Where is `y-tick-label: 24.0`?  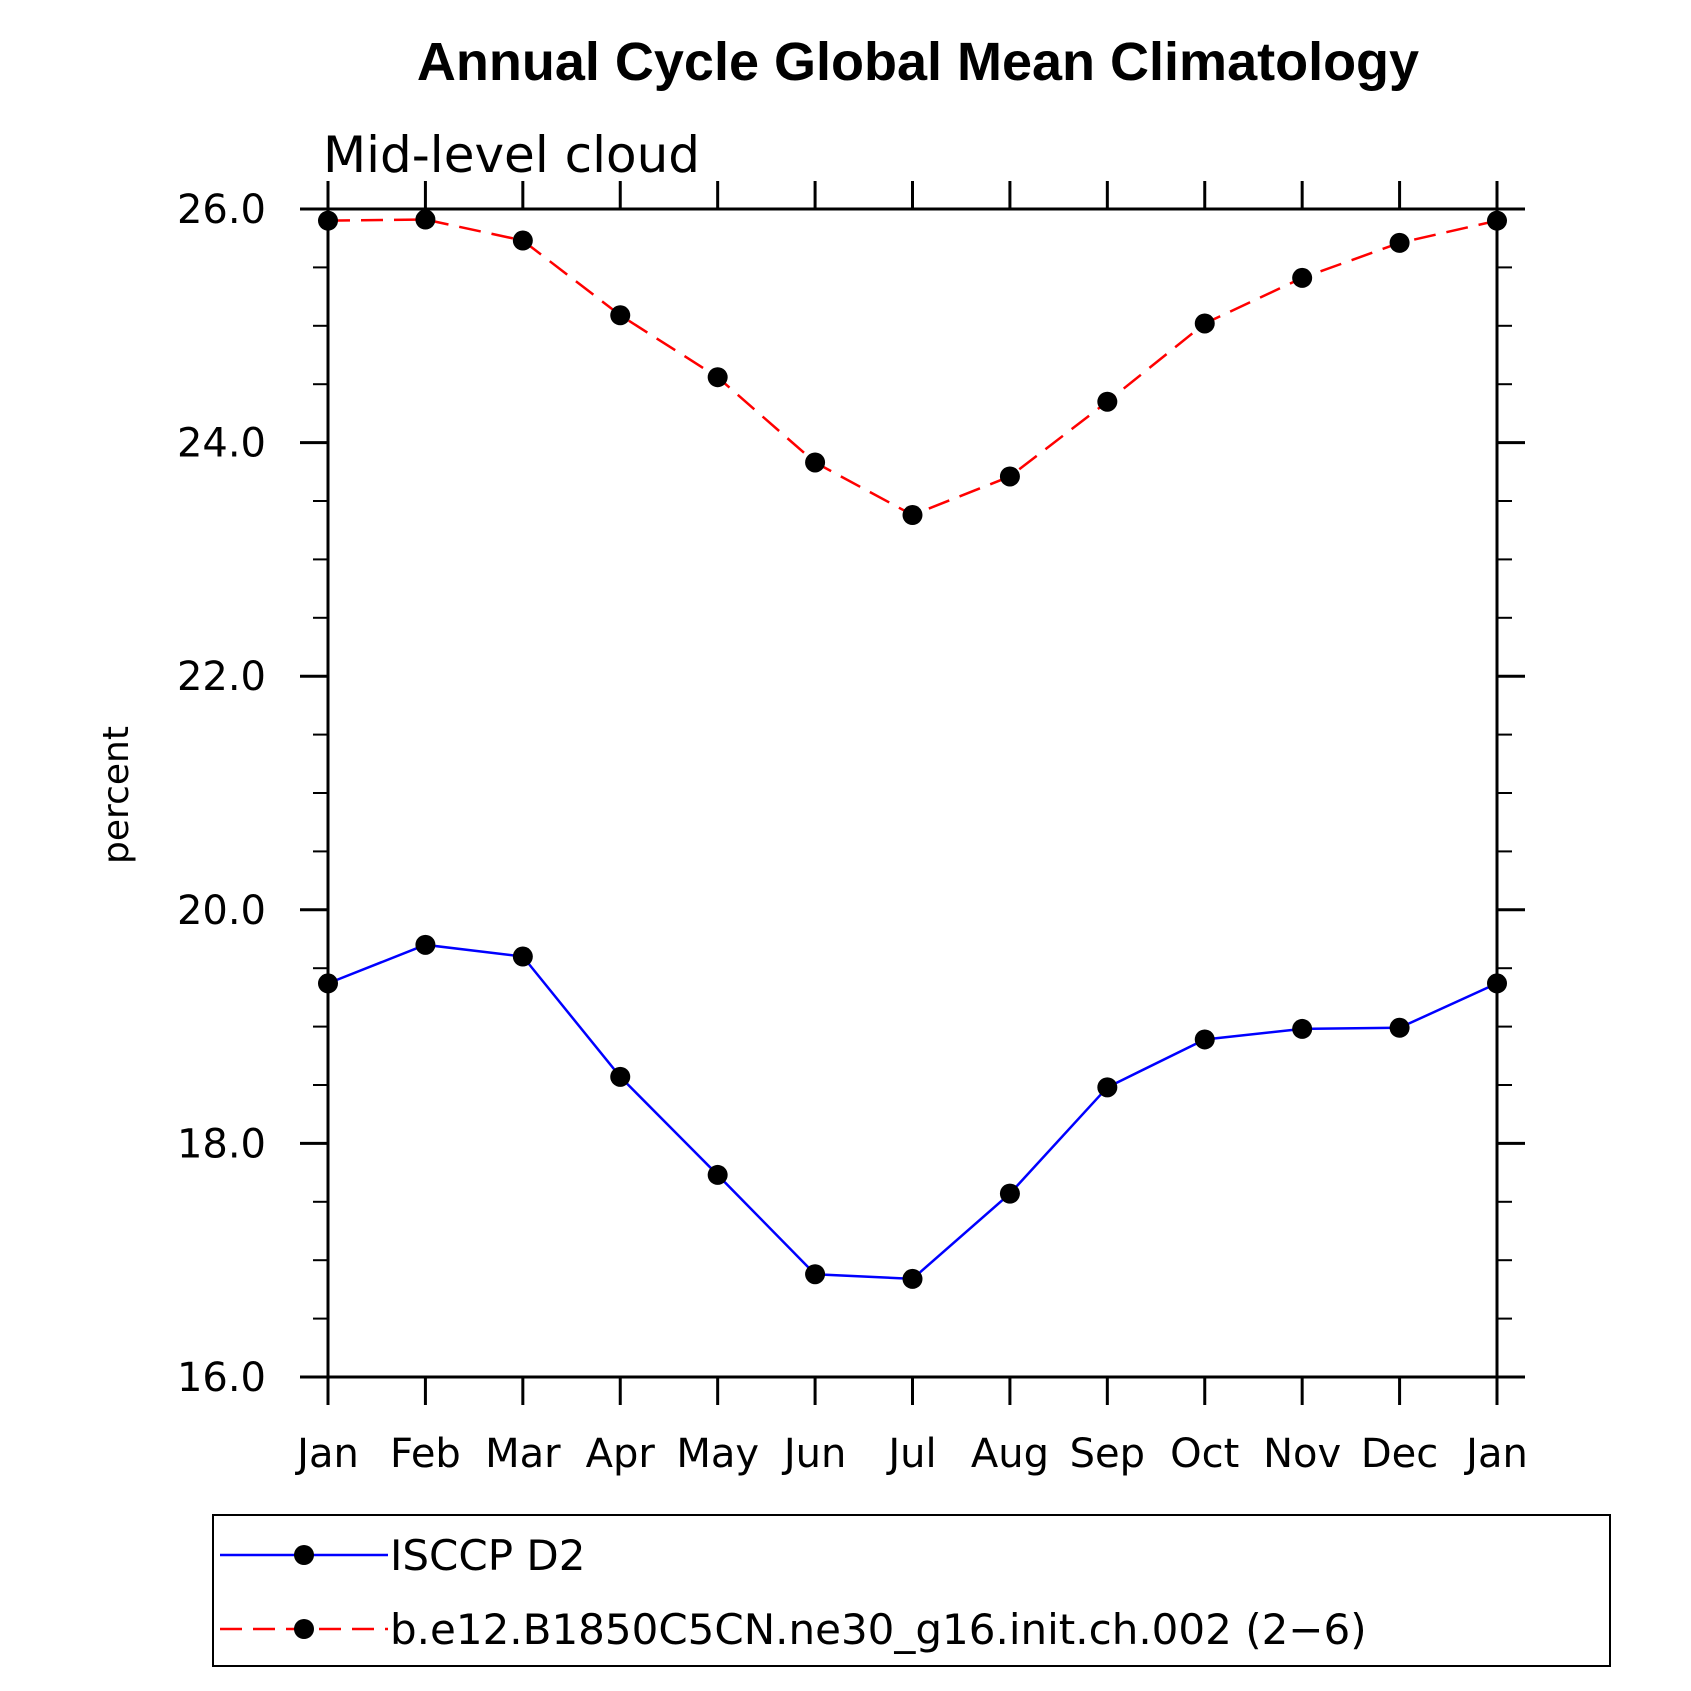
y-tick-label: 24.0 is located at coordinates (221, 444).